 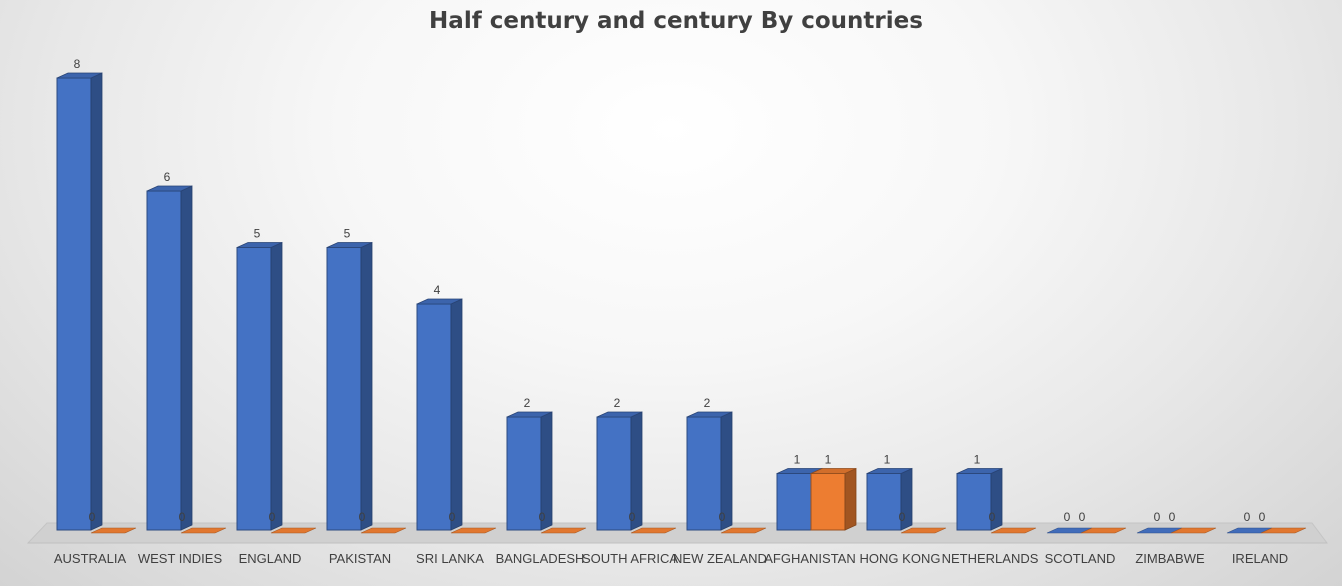 What do you see at coordinates (720, 558) in the screenshot?
I see `category-label: NEW ZEALAND` at bounding box center [720, 558].